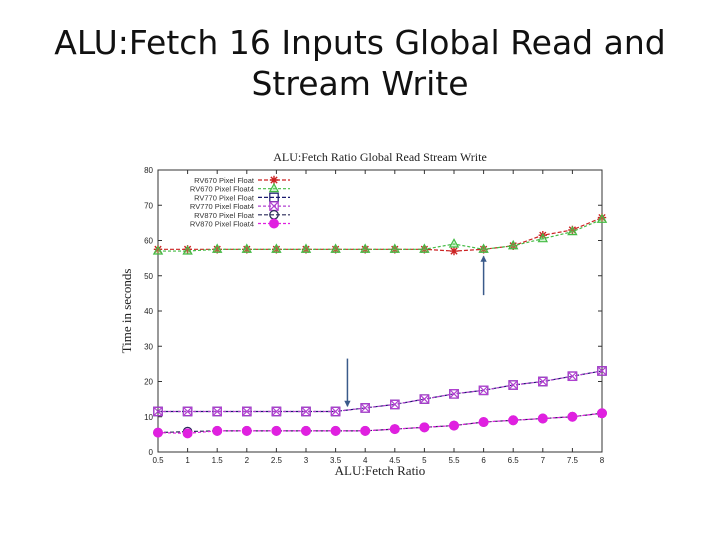 Image resolution: width=720 pixels, height=540 pixels. I want to click on x-tick-label: 1.5, so click(218, 460).